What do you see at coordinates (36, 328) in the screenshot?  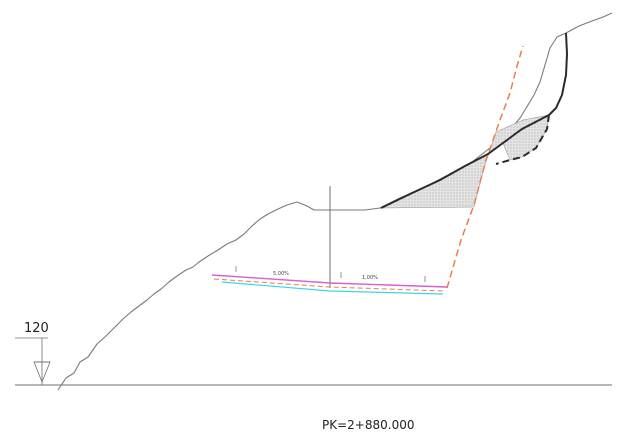 I see `elevation-label: 120` at bounding box center [36, 328].